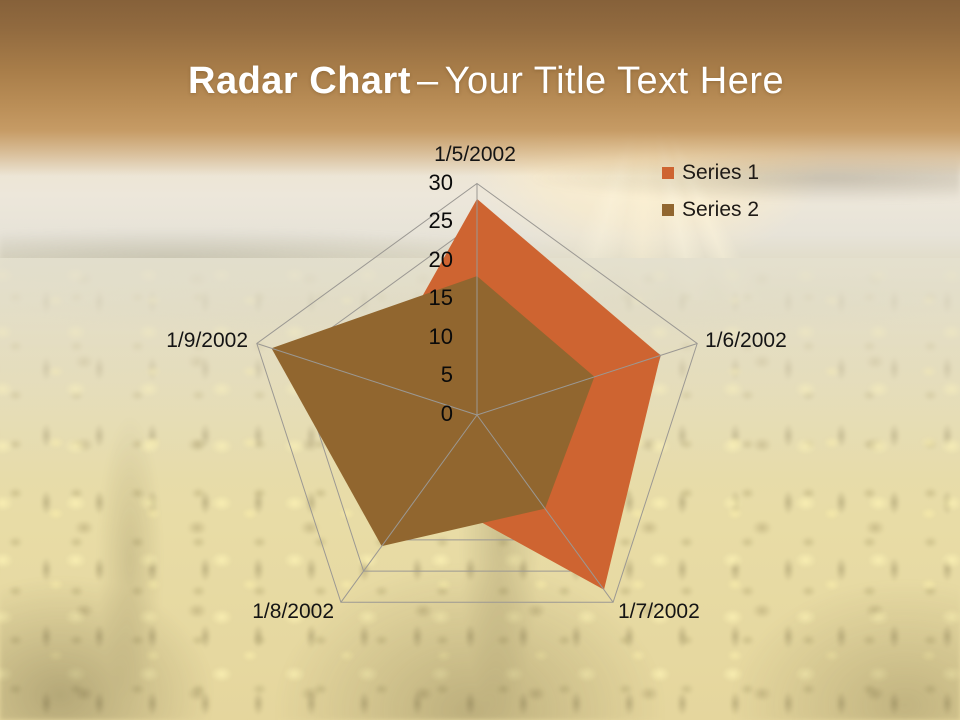 This screenshot has height=720, width=960. What do you see at coordinates (668, 173) in the screenshot?
I see `series-1-swatch-icon` at bounding box center [668, 173].